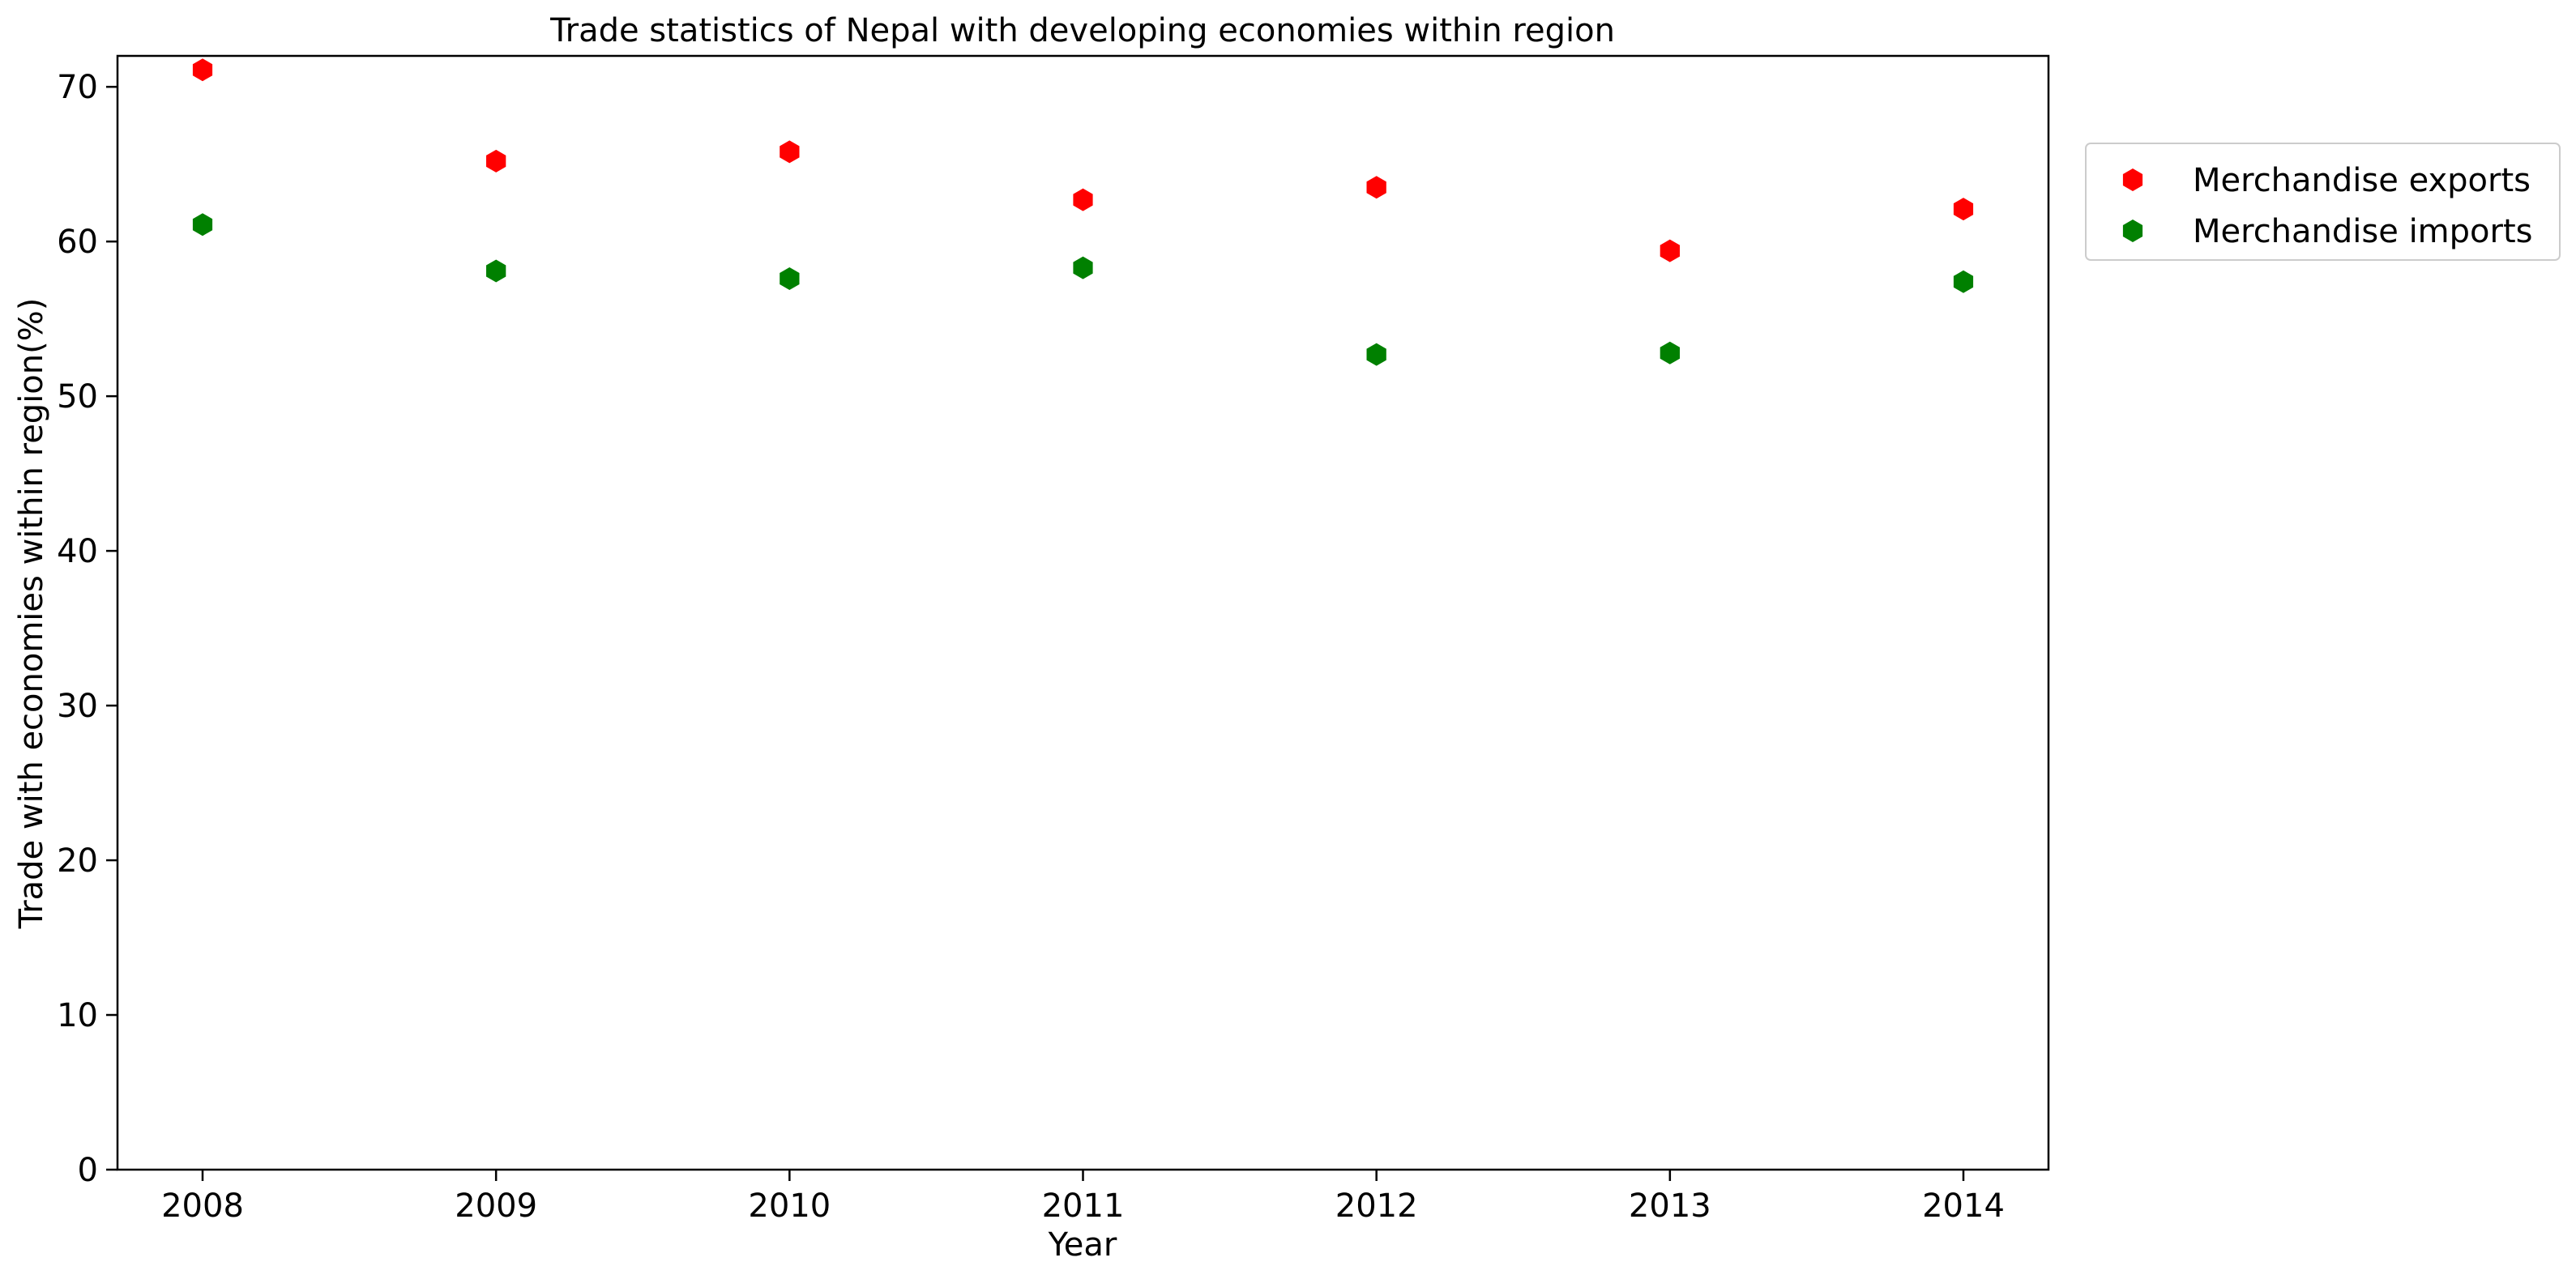 This screenshot has height=1279, width=2576. I want to click on y-tick-label: 20, so click(77, 861).